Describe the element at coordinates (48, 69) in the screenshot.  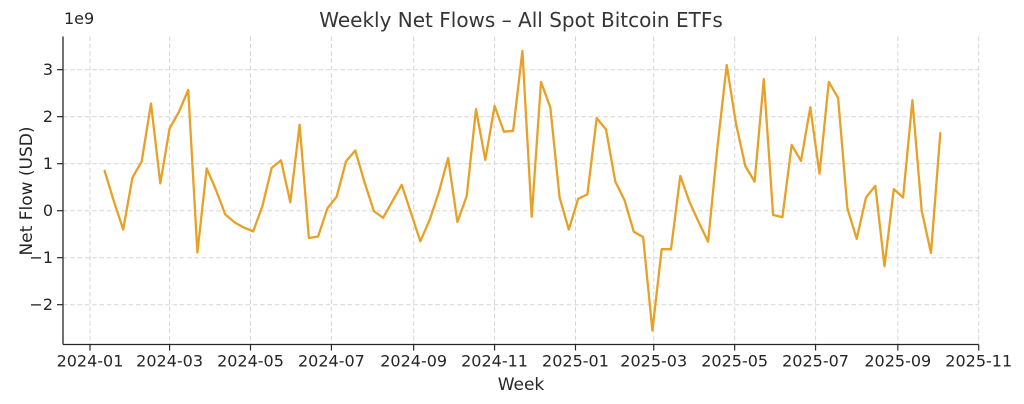
I see `y-tick-label: 3` at that location.